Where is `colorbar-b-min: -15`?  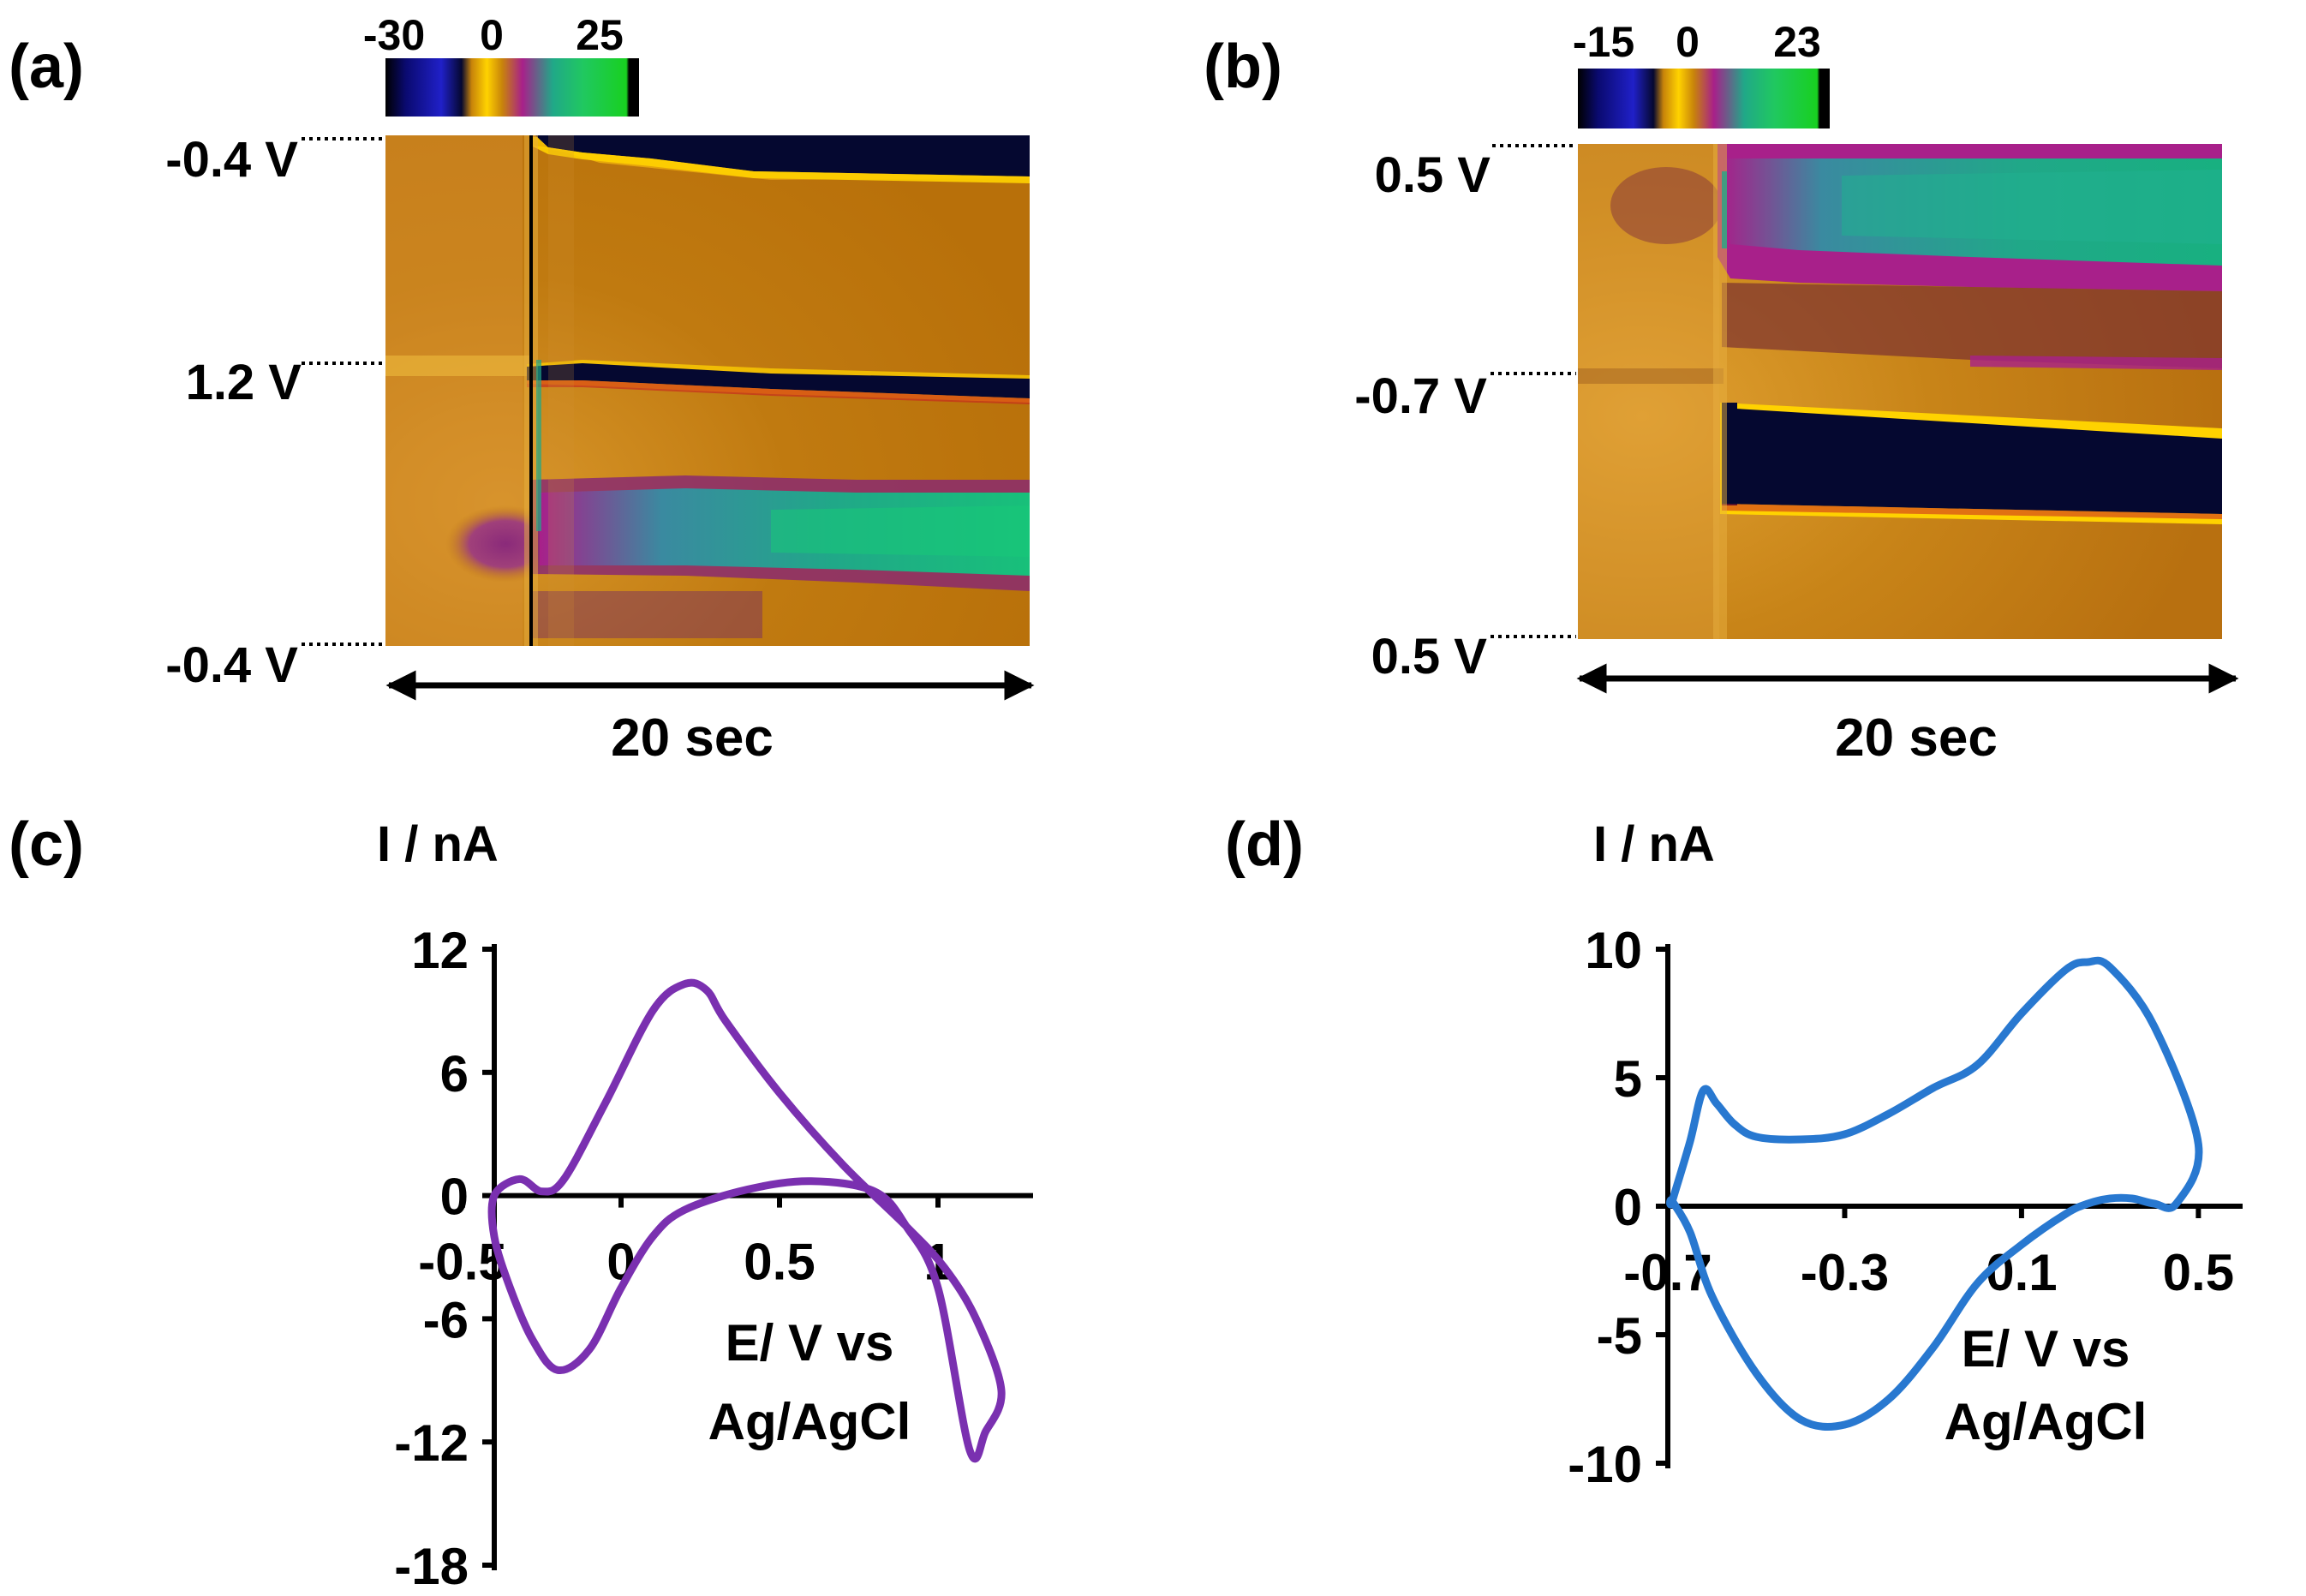 colorbar-b-min: -15 is located at coordinates (1603, 42).